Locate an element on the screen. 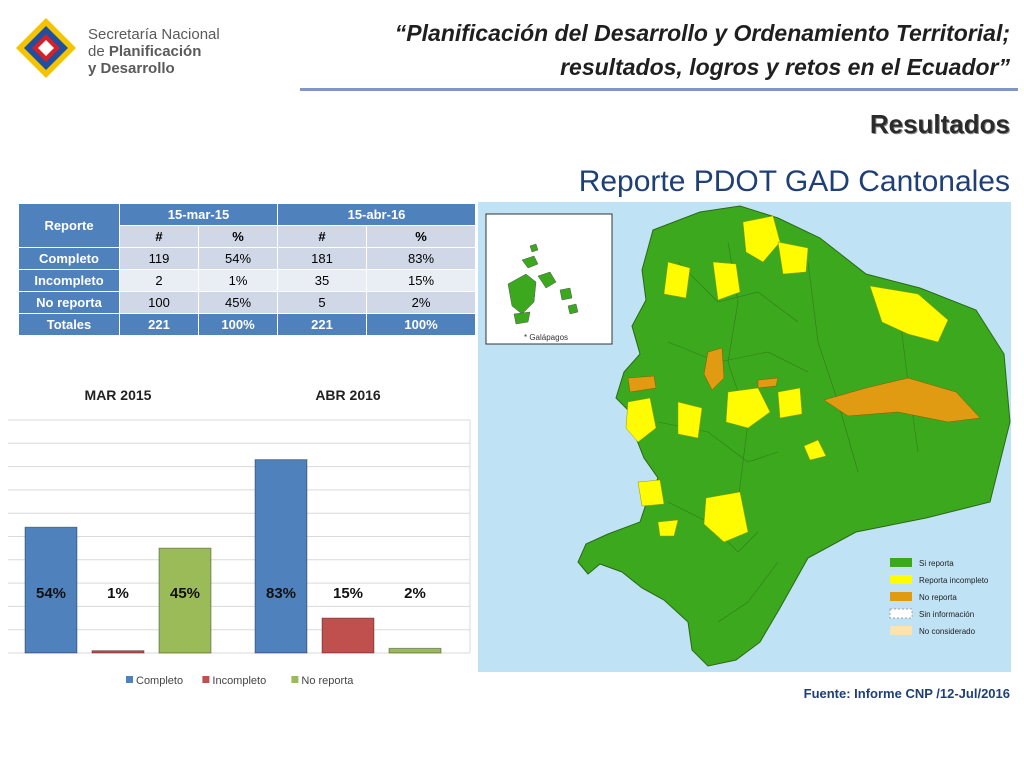  legend-swatch-no-reporta is located at coordinates (901, 596).